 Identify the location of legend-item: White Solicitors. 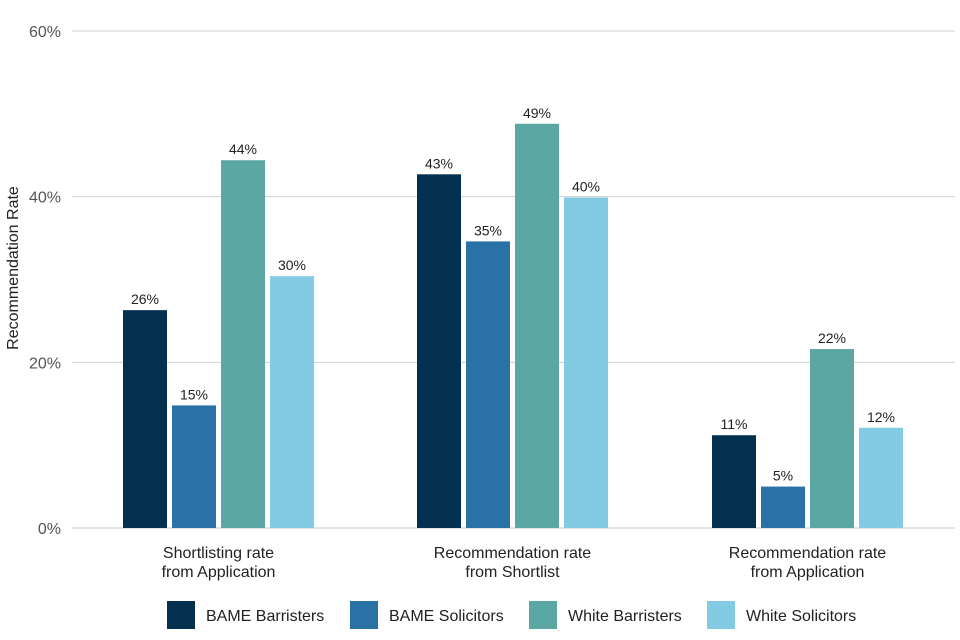
(781, 615).